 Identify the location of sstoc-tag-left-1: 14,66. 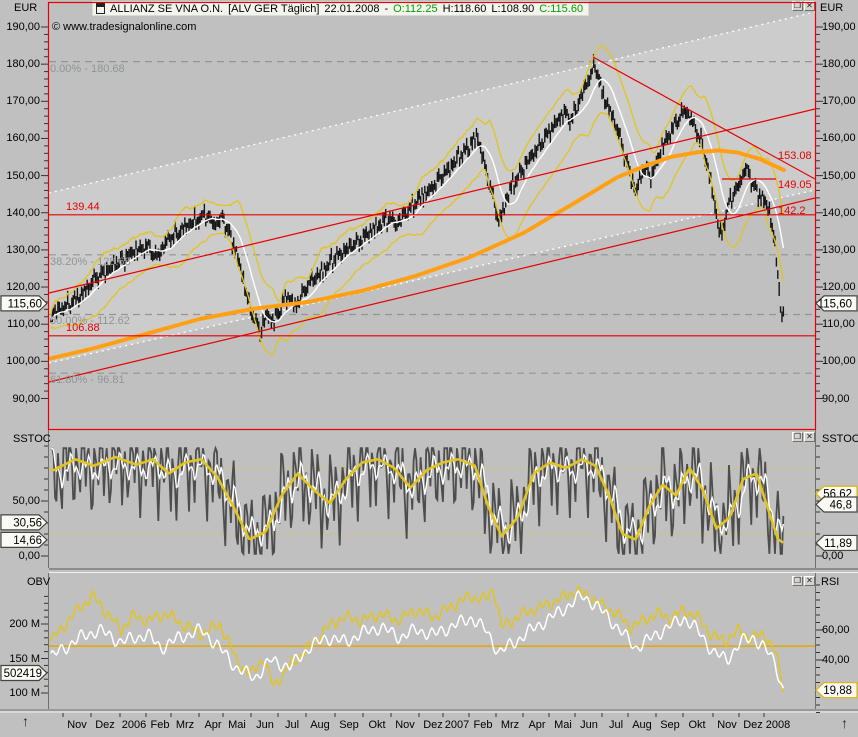
(24, 539).